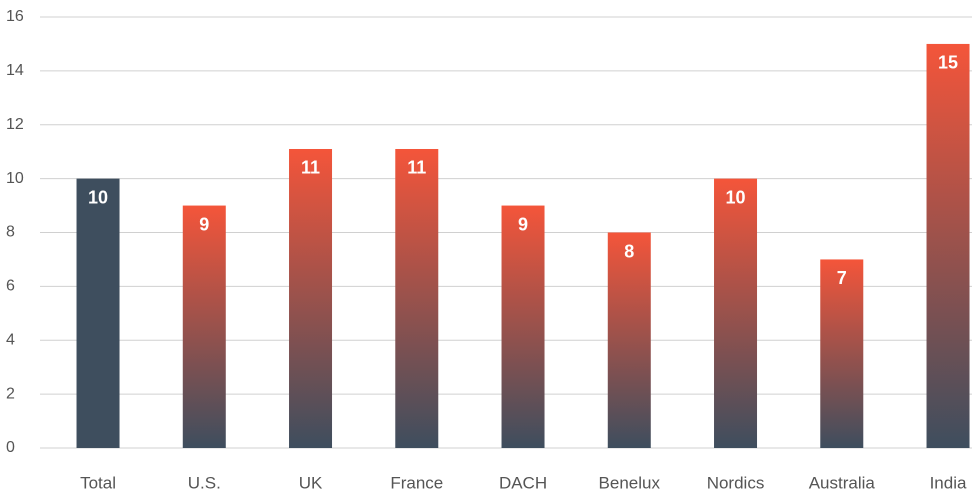 The width and height of the screenshot is (972, 494). Describe the element at coordinates (15, 124) in the screenshot. I see `y-tick-label: 12` at that location.